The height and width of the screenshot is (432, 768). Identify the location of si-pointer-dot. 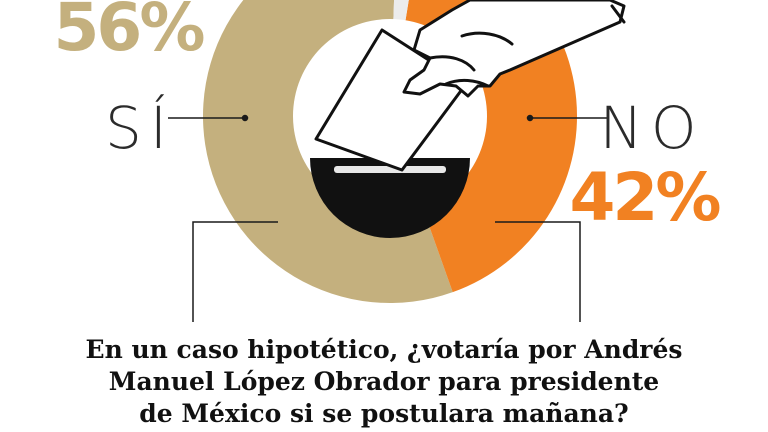
(245, 118).